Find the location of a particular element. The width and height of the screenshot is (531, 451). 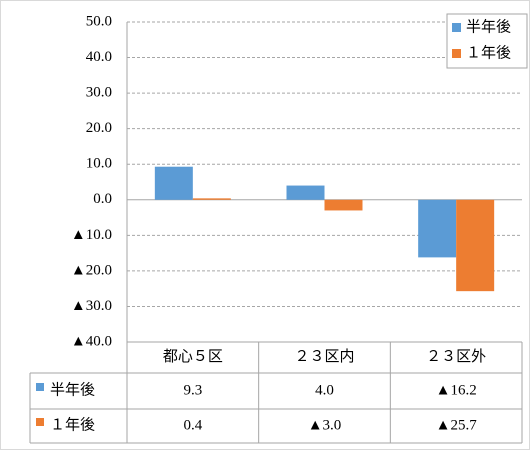

y-tick-label: 0.0 is located at coordinates (102, 199).